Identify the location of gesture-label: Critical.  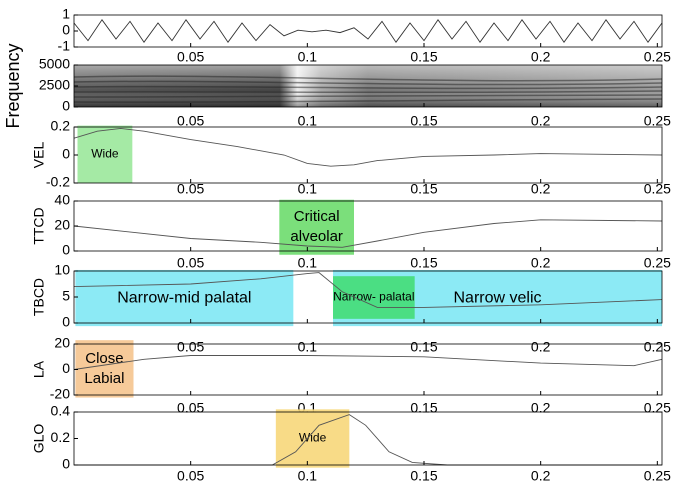
(317, 216).